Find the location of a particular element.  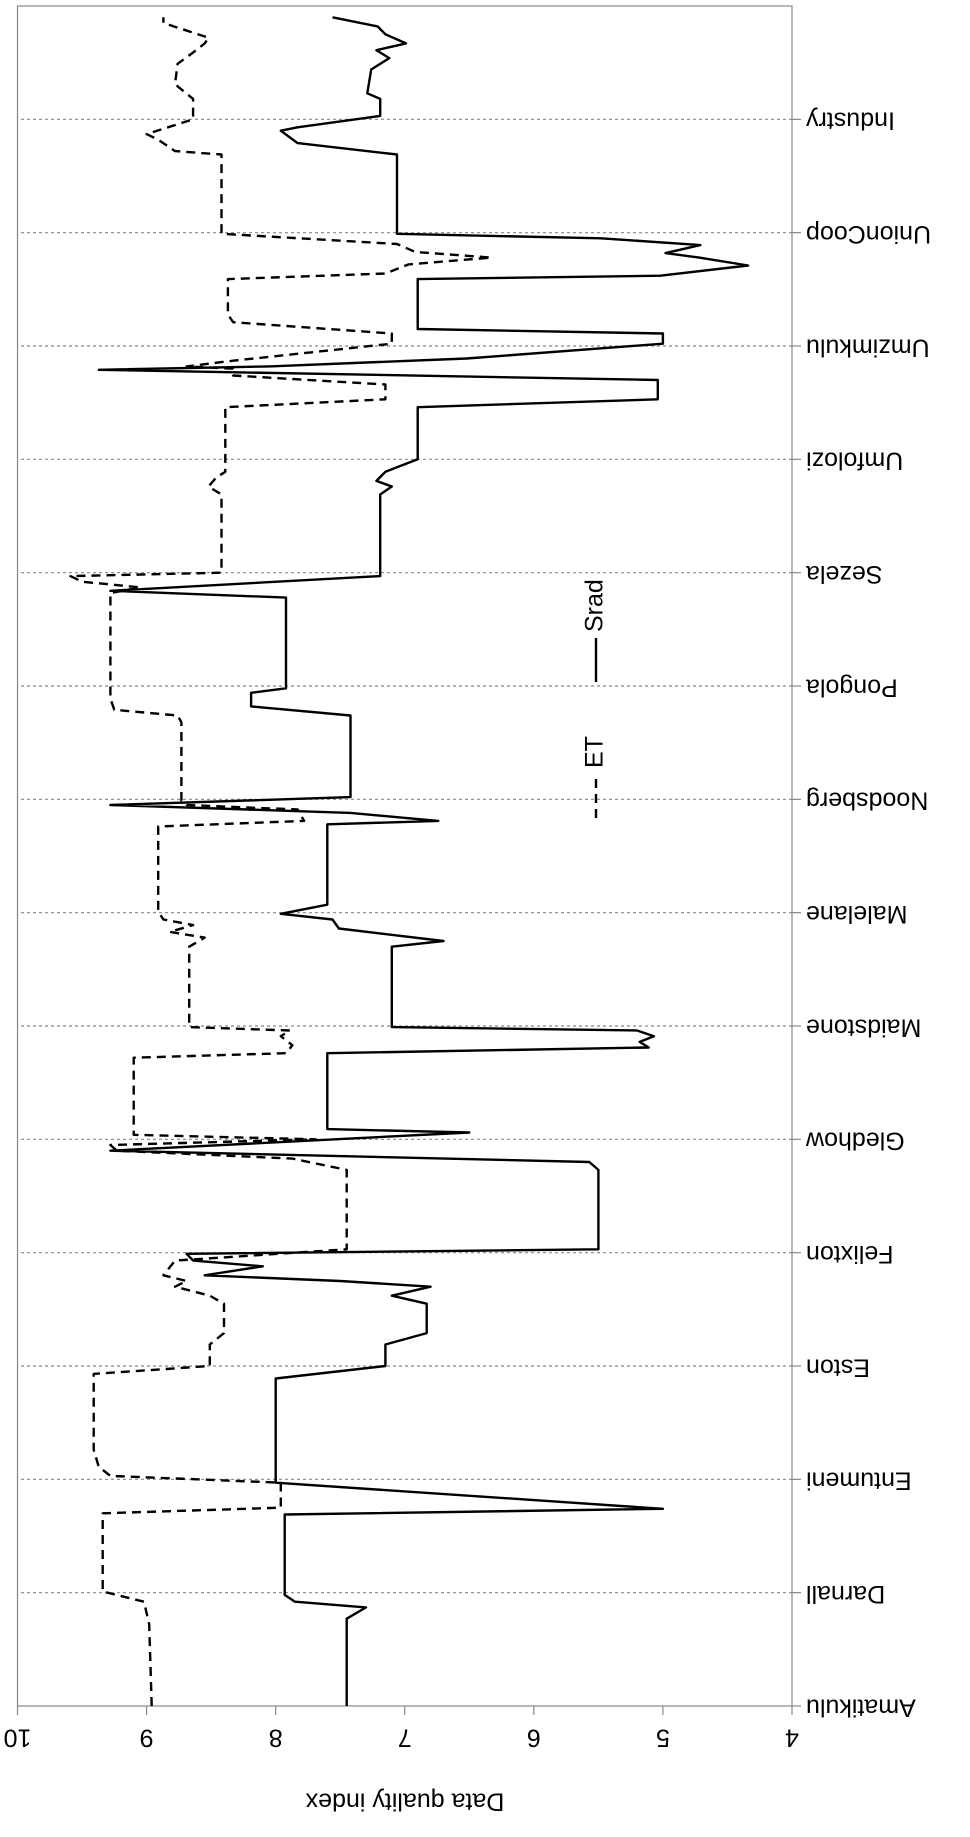

y-axis-title: Data quality index is located at coordinates (404, 1801).